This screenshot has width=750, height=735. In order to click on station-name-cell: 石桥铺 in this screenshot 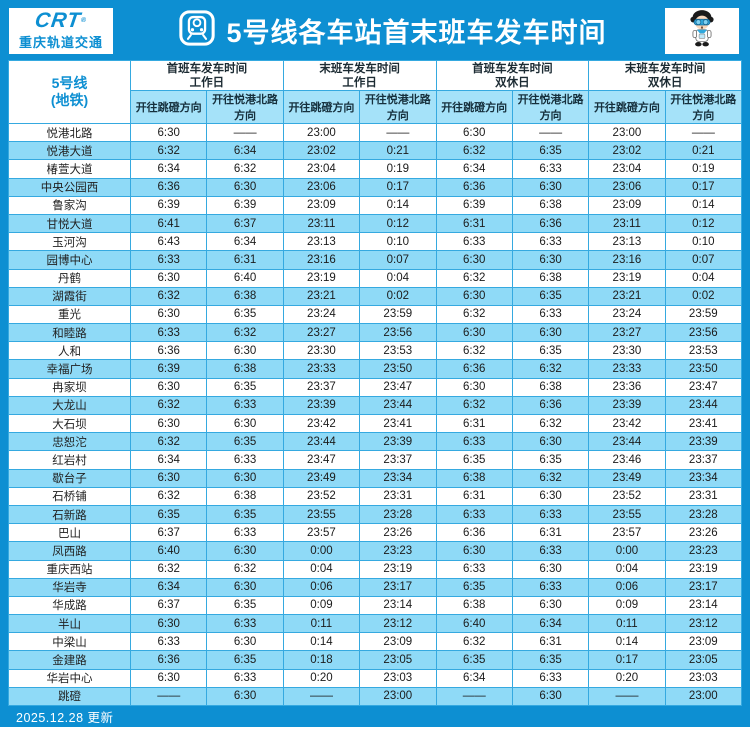, I will do `click(69, 496)`.